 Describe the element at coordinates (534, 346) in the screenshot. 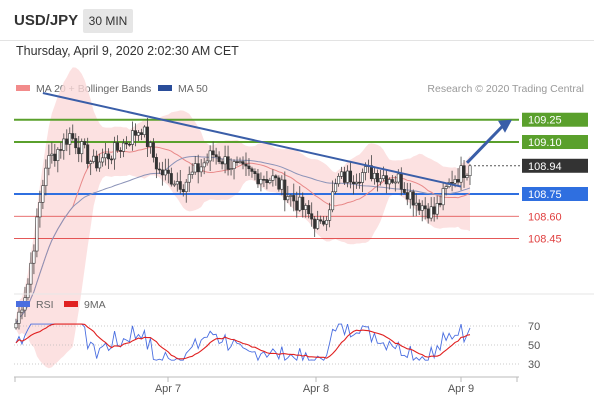

I see `rsi-tick-50: 50` at that location.